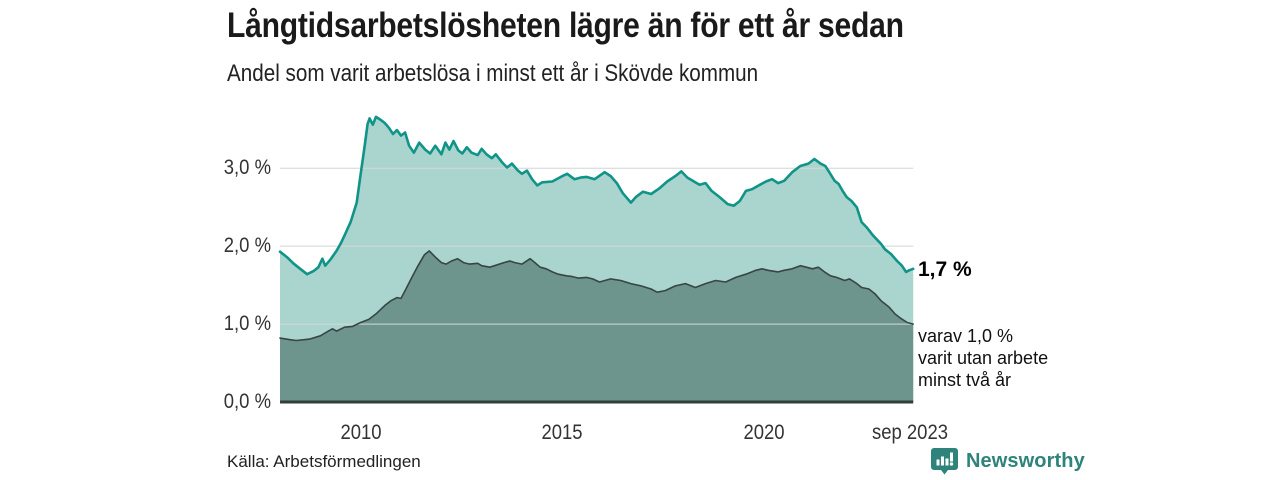 The width and height of the screenshot is (1280, 480). What do you see at coordinates (361, 432) in the screenshot?
I see `x-tick-label-2010: 2010` at bounding box center [361, 432].